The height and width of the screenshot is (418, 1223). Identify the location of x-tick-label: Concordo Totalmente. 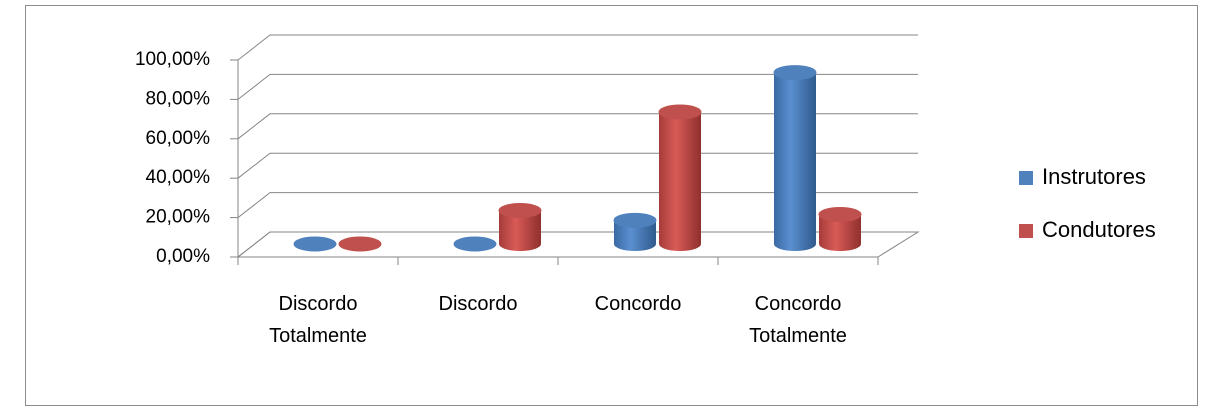
(798, 320).